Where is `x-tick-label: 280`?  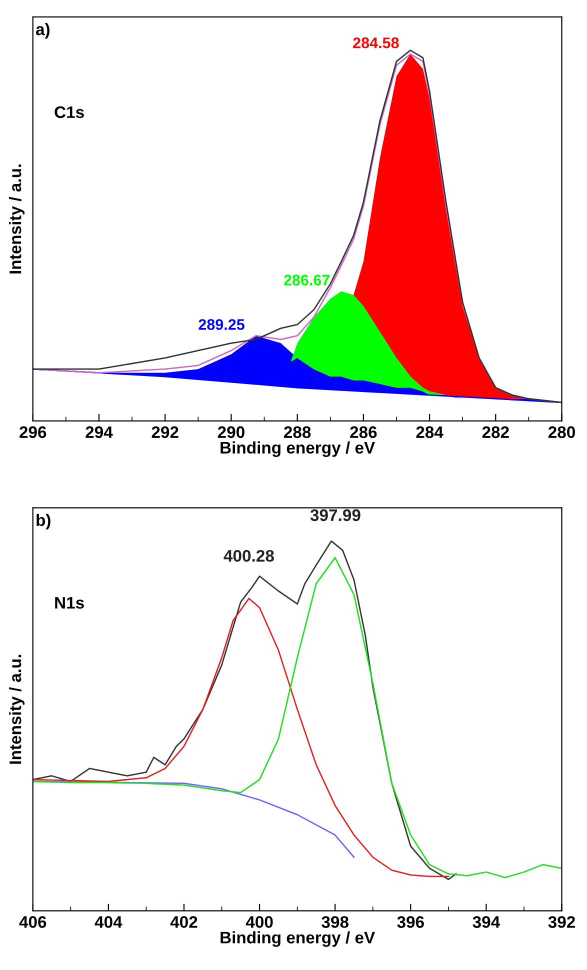
x-tick-label: 280 is located at coordinates (561, 432).